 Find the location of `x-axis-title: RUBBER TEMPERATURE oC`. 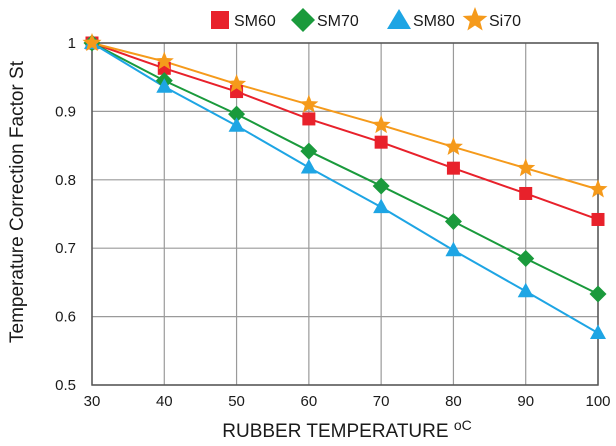

x-axis-title: RUBBER TEMPERATURE oC is located at coordinates (346, 429).